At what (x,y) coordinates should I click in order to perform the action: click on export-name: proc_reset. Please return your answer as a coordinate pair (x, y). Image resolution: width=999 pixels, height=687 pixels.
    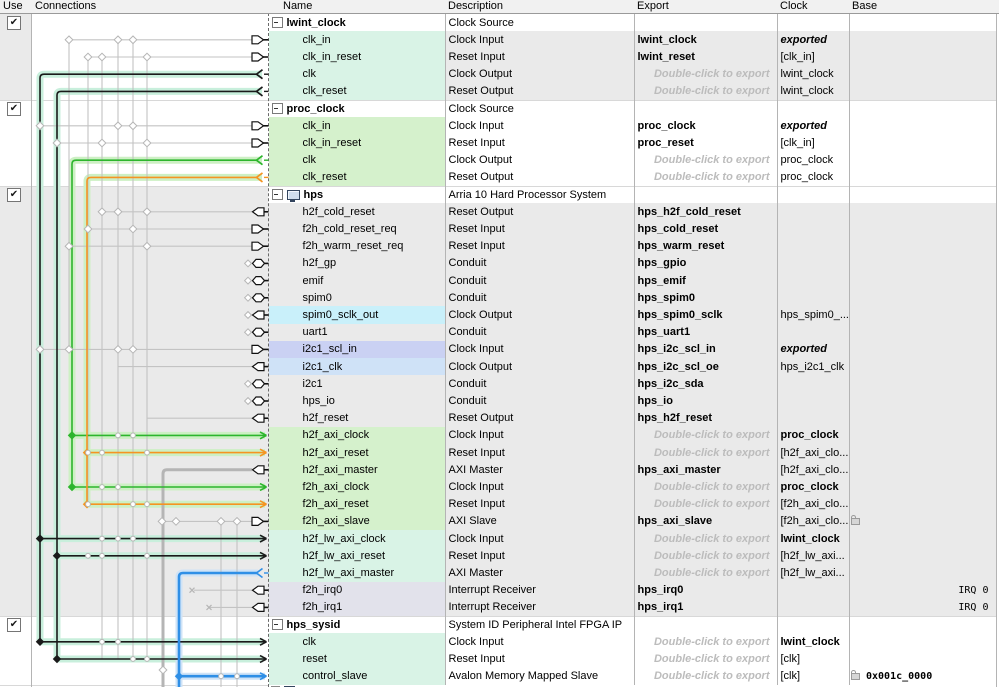
    Looking at the image, I should click on (665, 142).